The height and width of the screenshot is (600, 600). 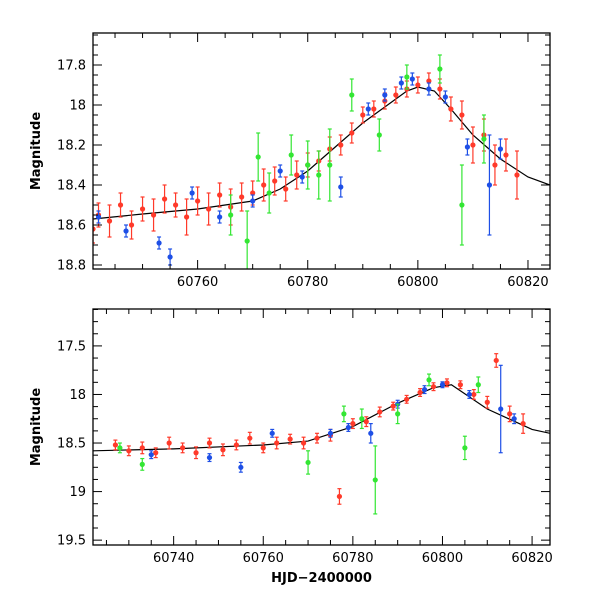 What do you see at coordinates (36, 427) in the screenshot?
I see `panel-bottom-y-axis-label: Magnitude` at bounding box center [36, 427].